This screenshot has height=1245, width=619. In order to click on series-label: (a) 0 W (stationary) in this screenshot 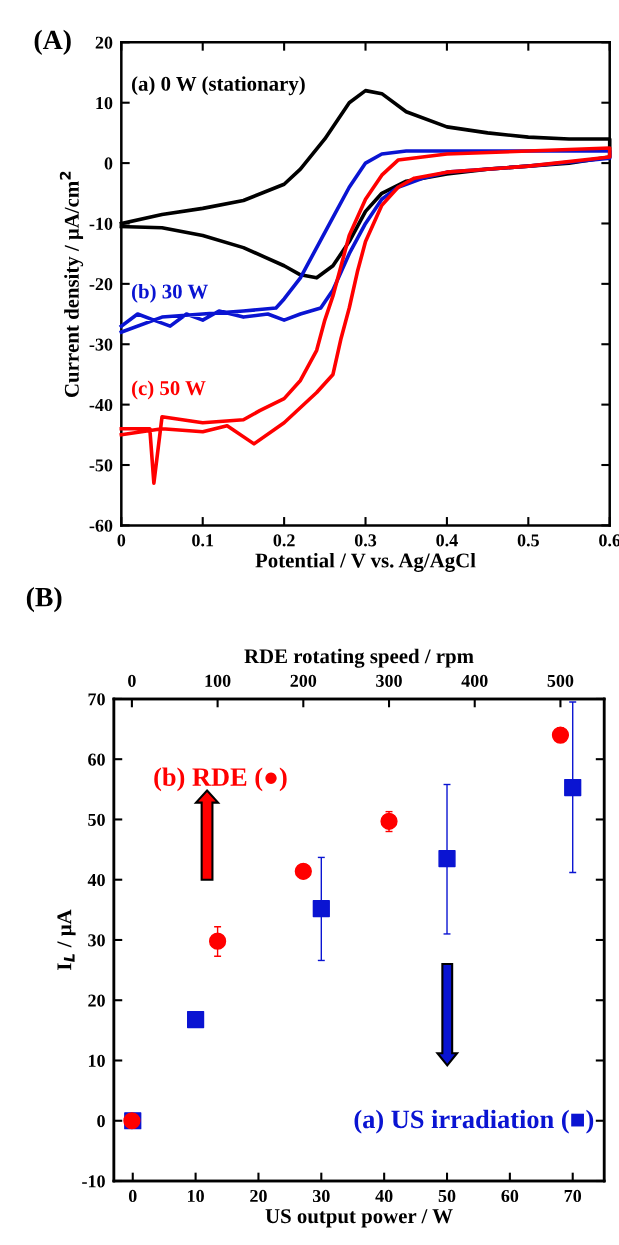, I will do `click(218, 86)`.